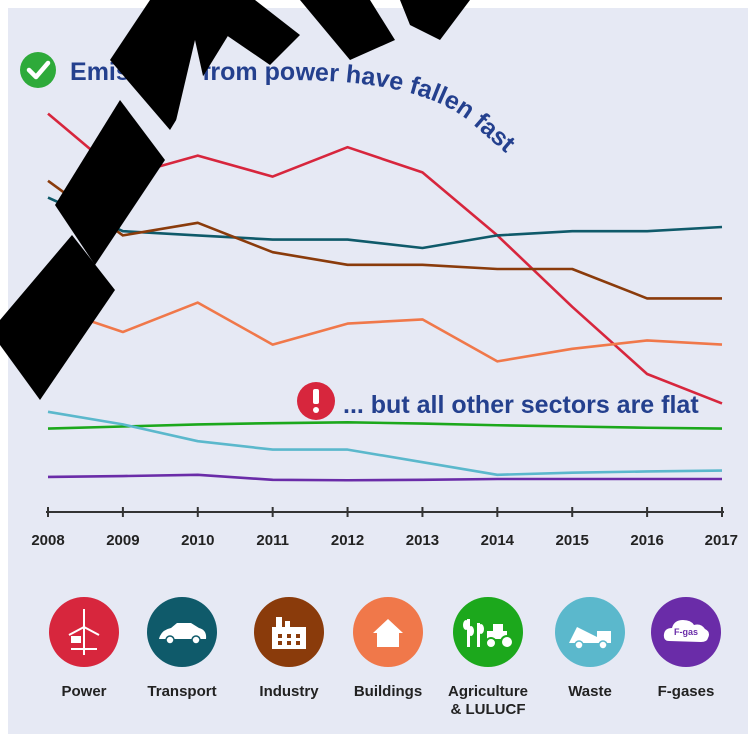 The height and width of the screenshot is (734, 748). What do you see at coordinates (289, 691) in the screenshot?
I see `legend-label: Industry` at bounding box center [289, 691].